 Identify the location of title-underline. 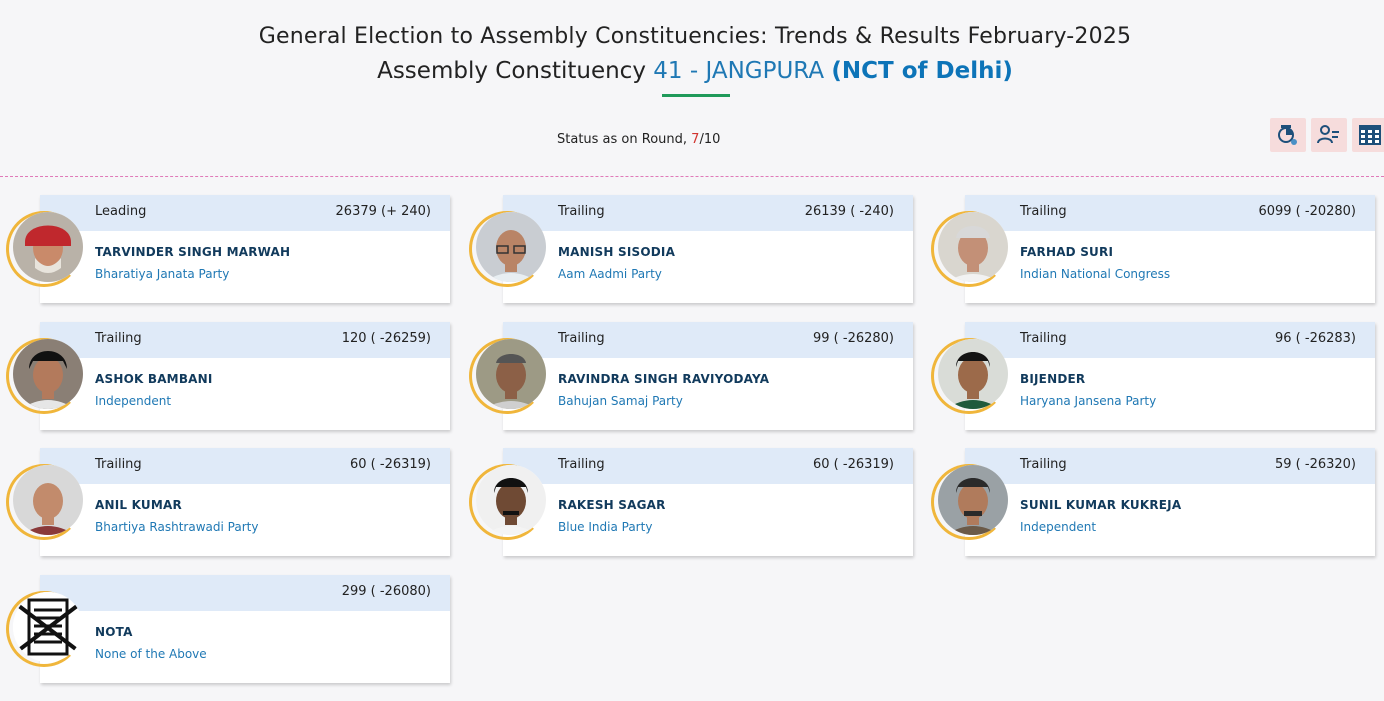
(696, 95).